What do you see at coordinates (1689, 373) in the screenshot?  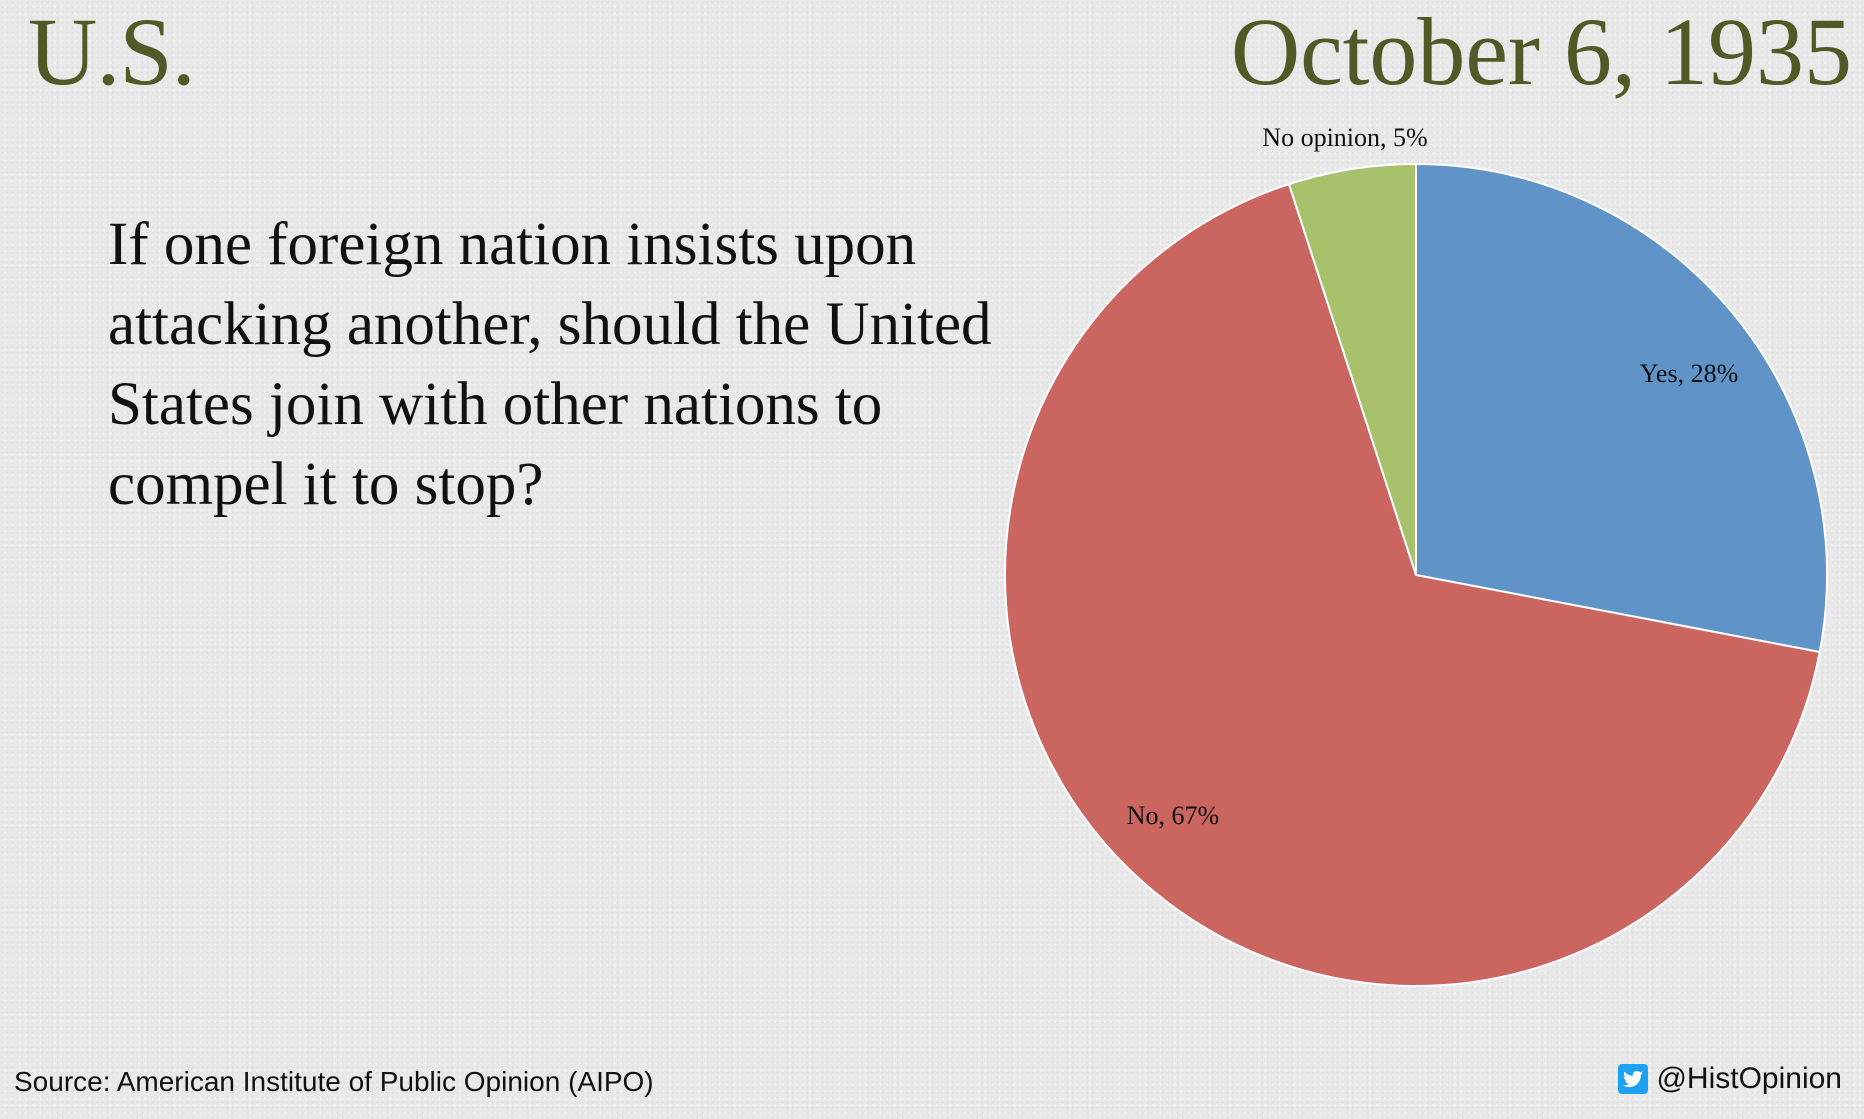 I see `pie-label-yes: Yes, 28%` at bounding box center [1689, 373].